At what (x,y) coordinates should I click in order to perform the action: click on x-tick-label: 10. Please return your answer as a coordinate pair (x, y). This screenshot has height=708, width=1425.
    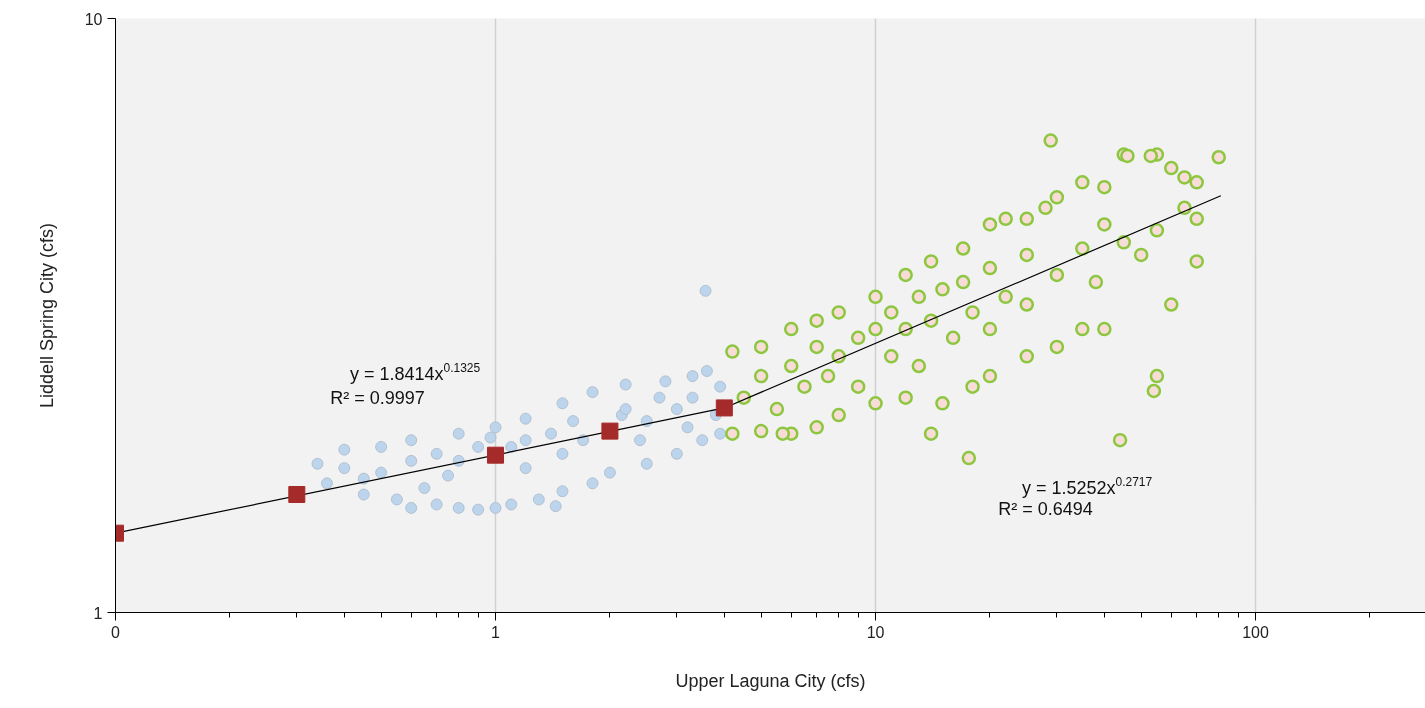
    Looking at the image, I should click on (875, 632).